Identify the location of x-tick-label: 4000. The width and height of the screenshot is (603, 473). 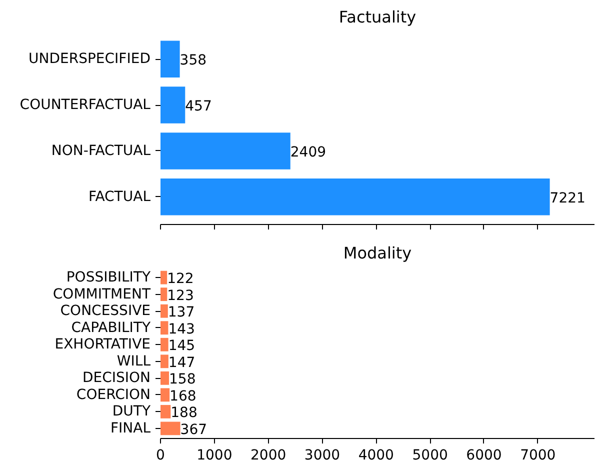
(376, 456).